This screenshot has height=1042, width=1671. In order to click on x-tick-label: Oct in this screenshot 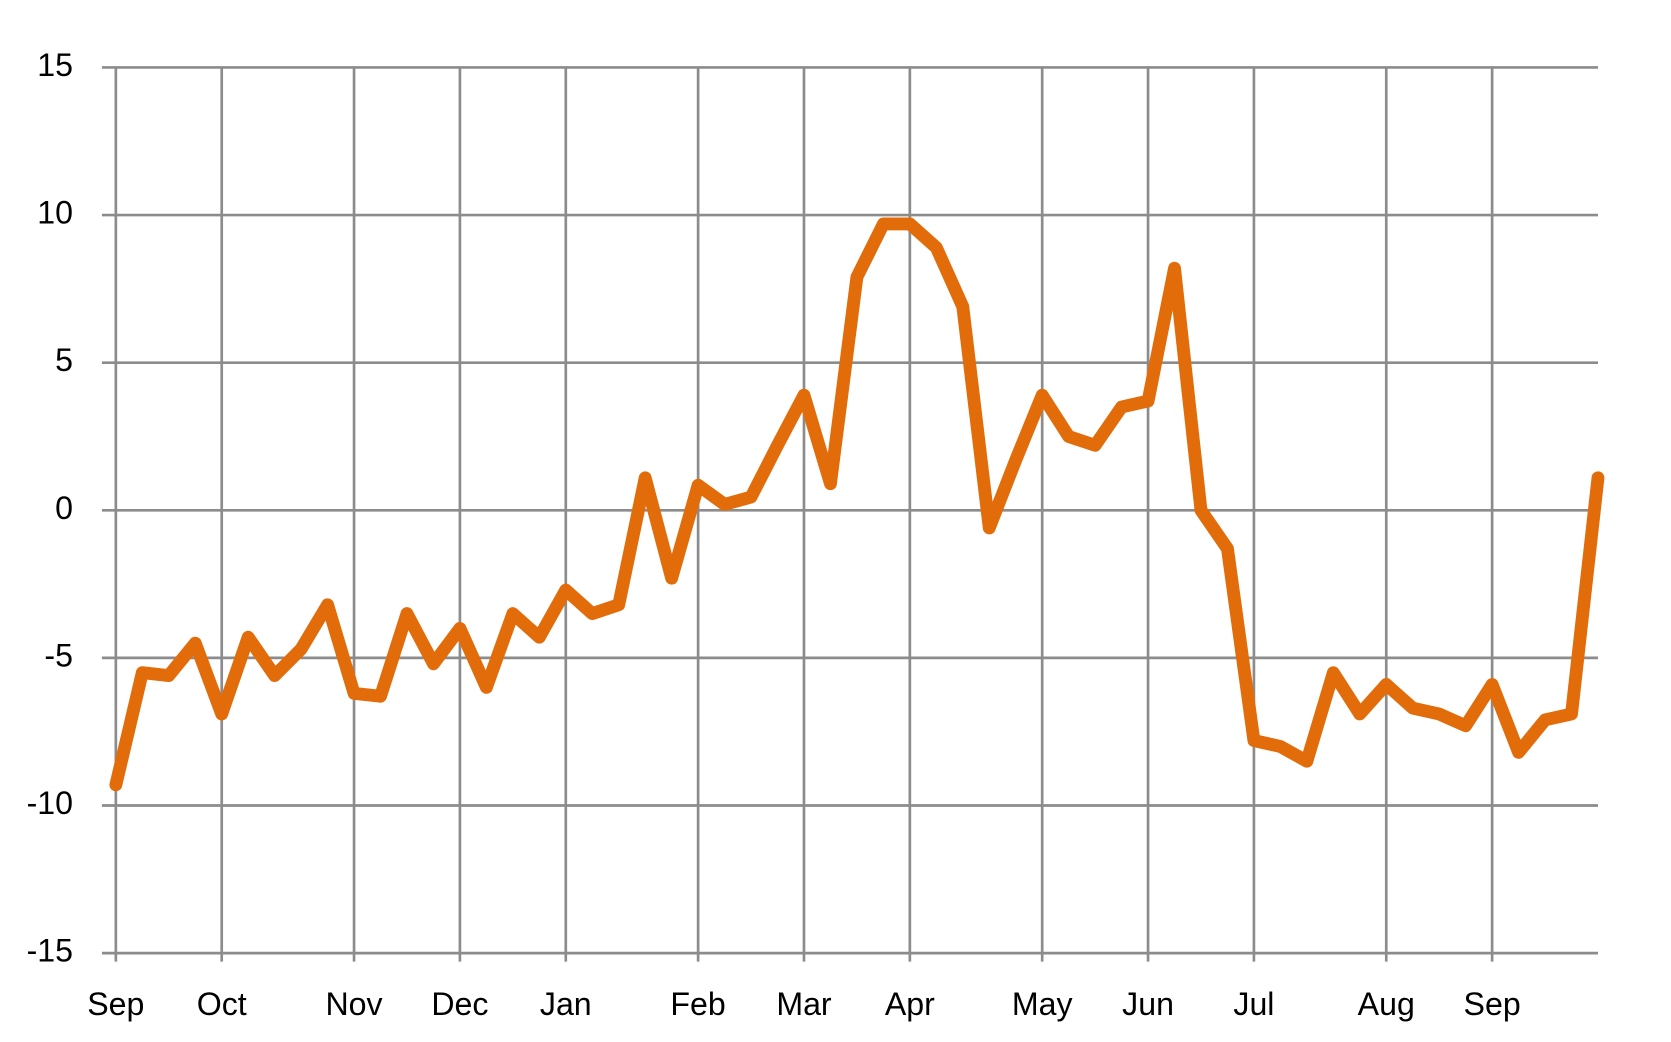, I will do `click(222, 1004)`.